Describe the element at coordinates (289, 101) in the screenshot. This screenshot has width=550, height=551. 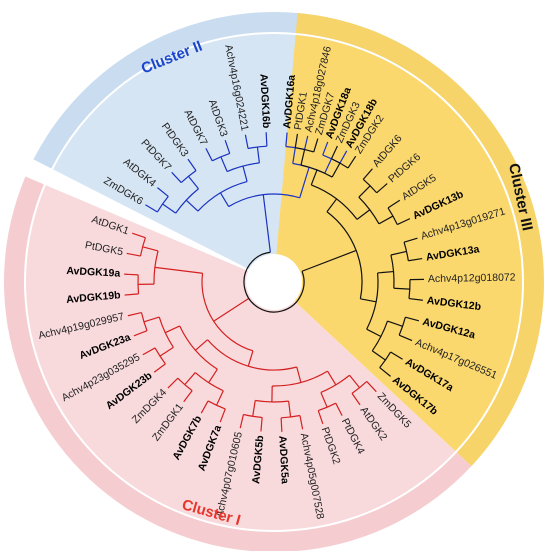
I see `leaf-label: AvDGK16a` at that location.